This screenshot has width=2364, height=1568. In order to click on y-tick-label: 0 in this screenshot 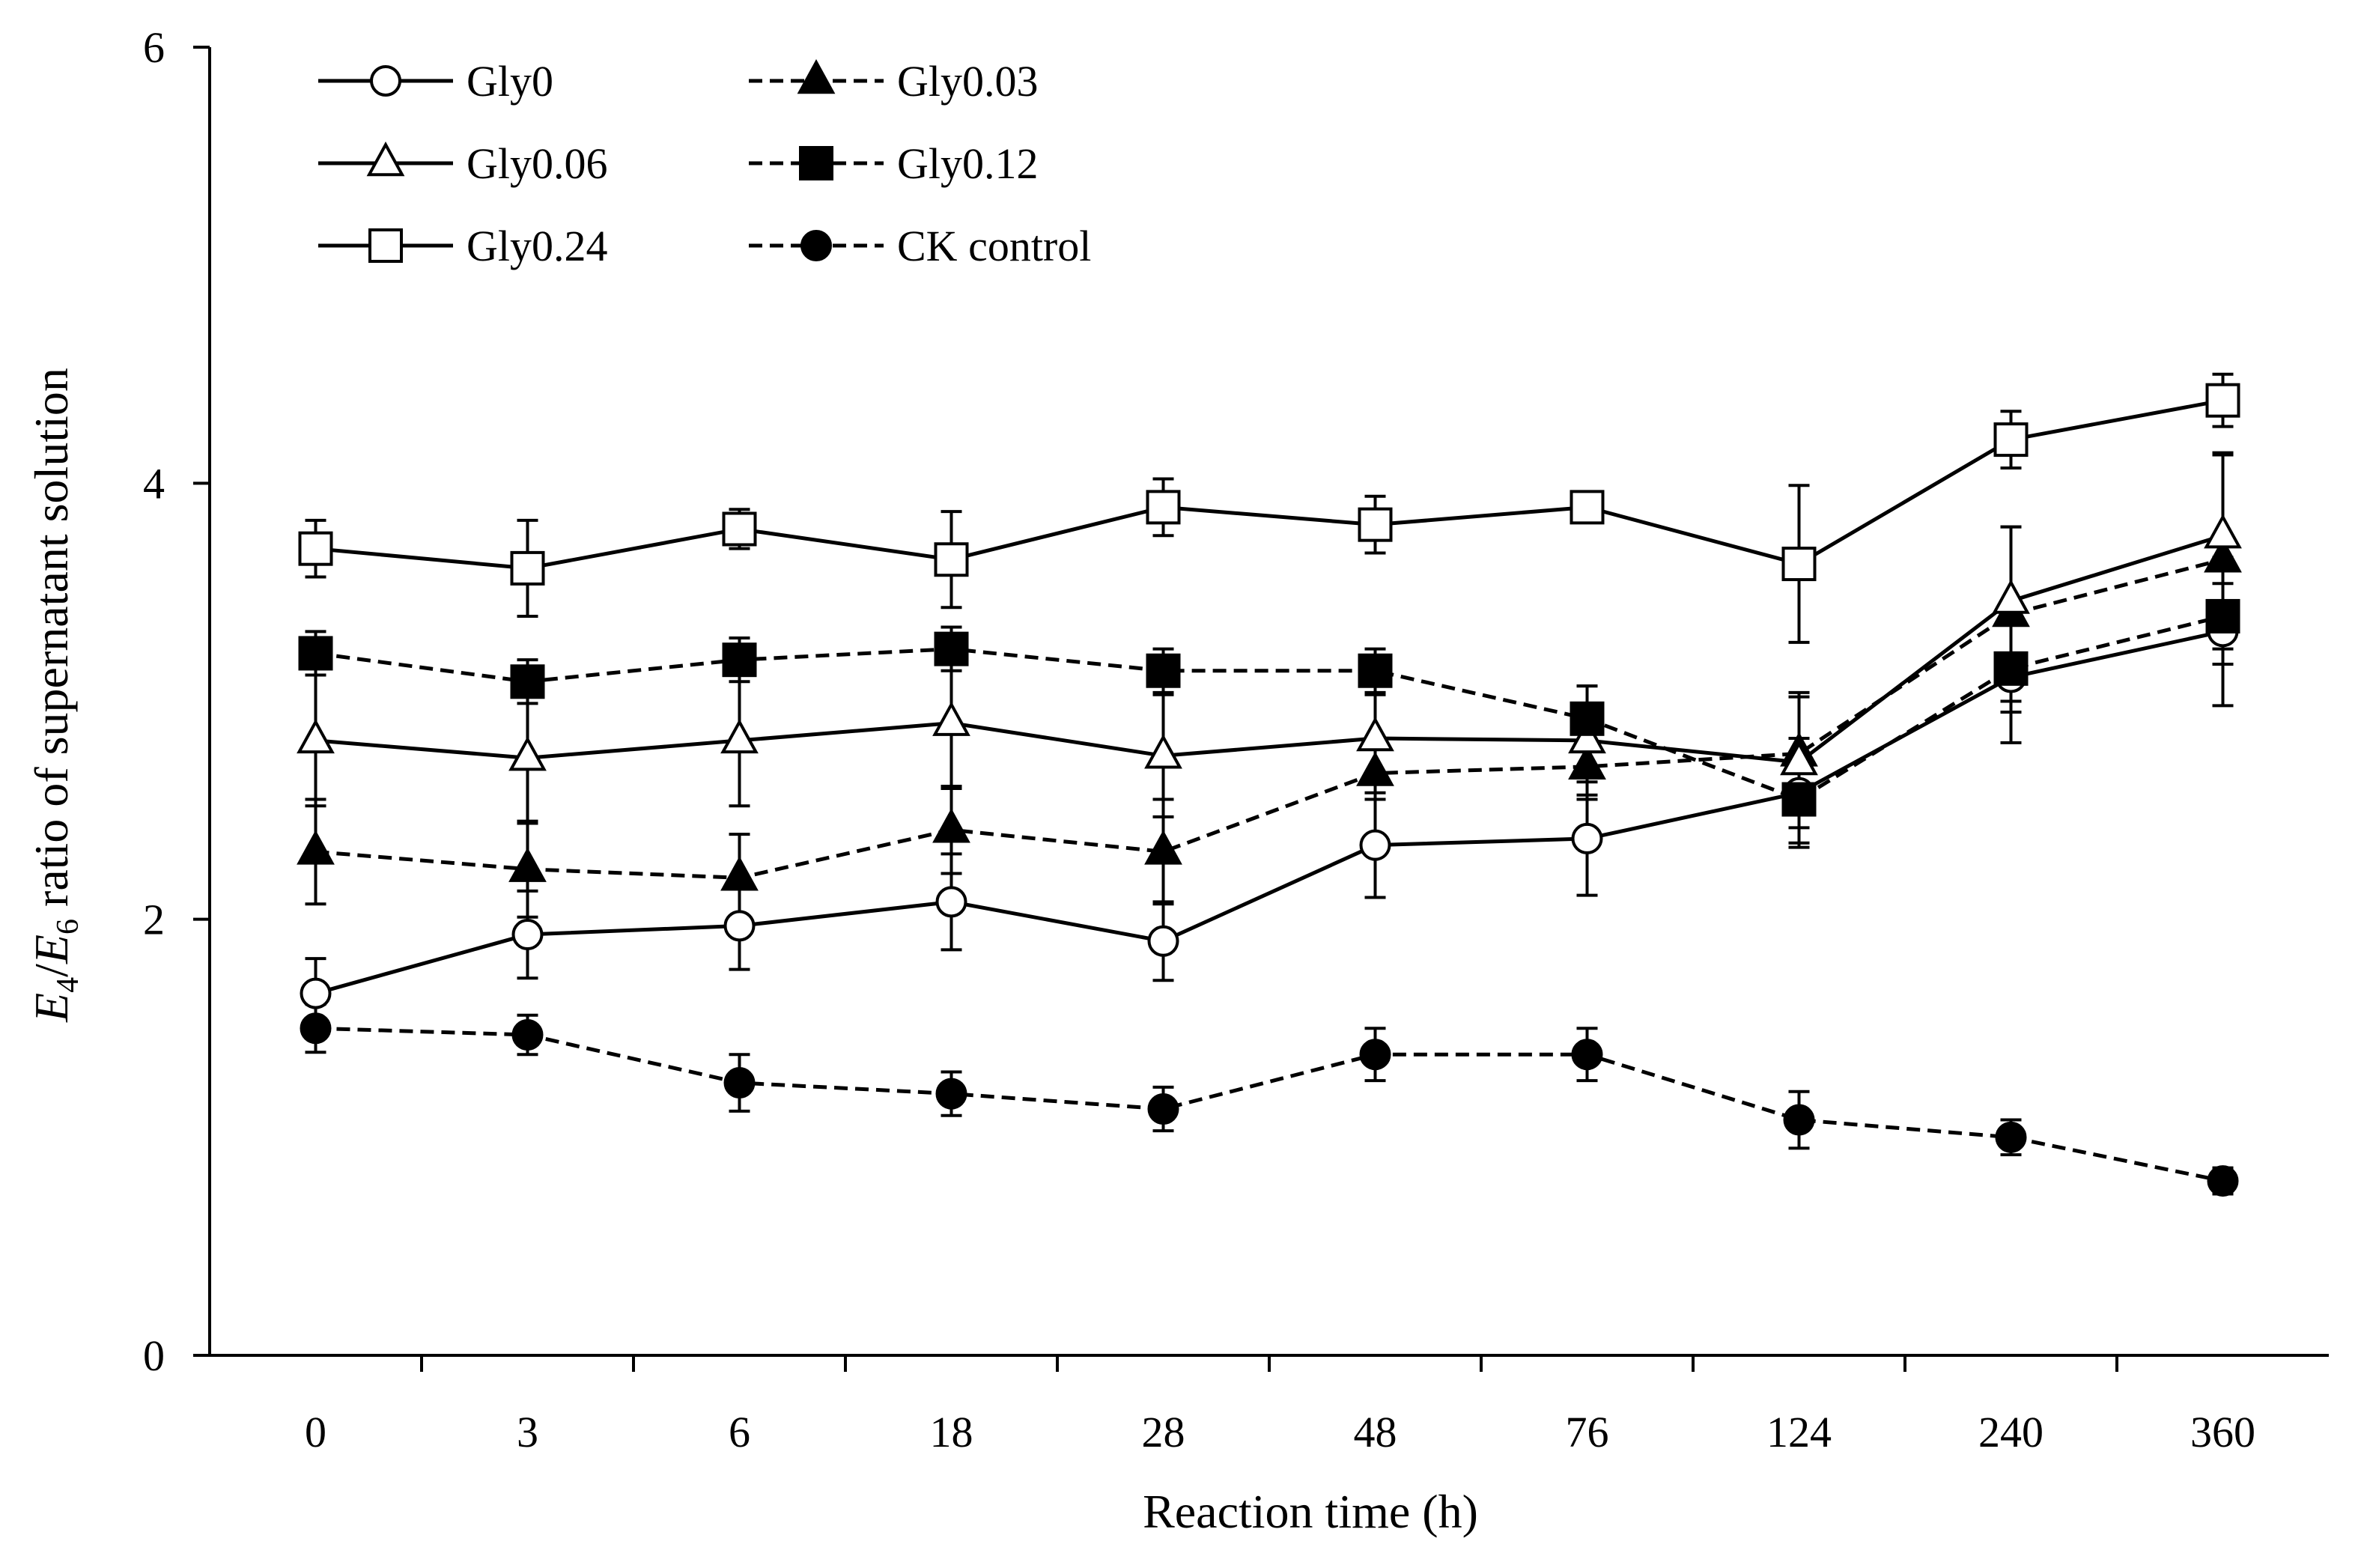, I will do `click(154, 1355)`.